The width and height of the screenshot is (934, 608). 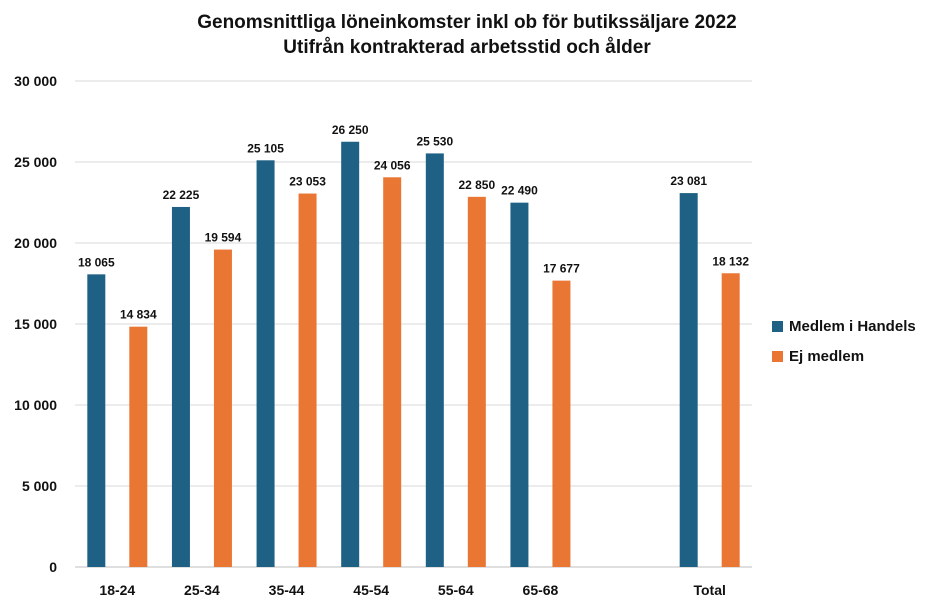 I want to click on x-tick-label: 65-68, so click(x=541, y=590).